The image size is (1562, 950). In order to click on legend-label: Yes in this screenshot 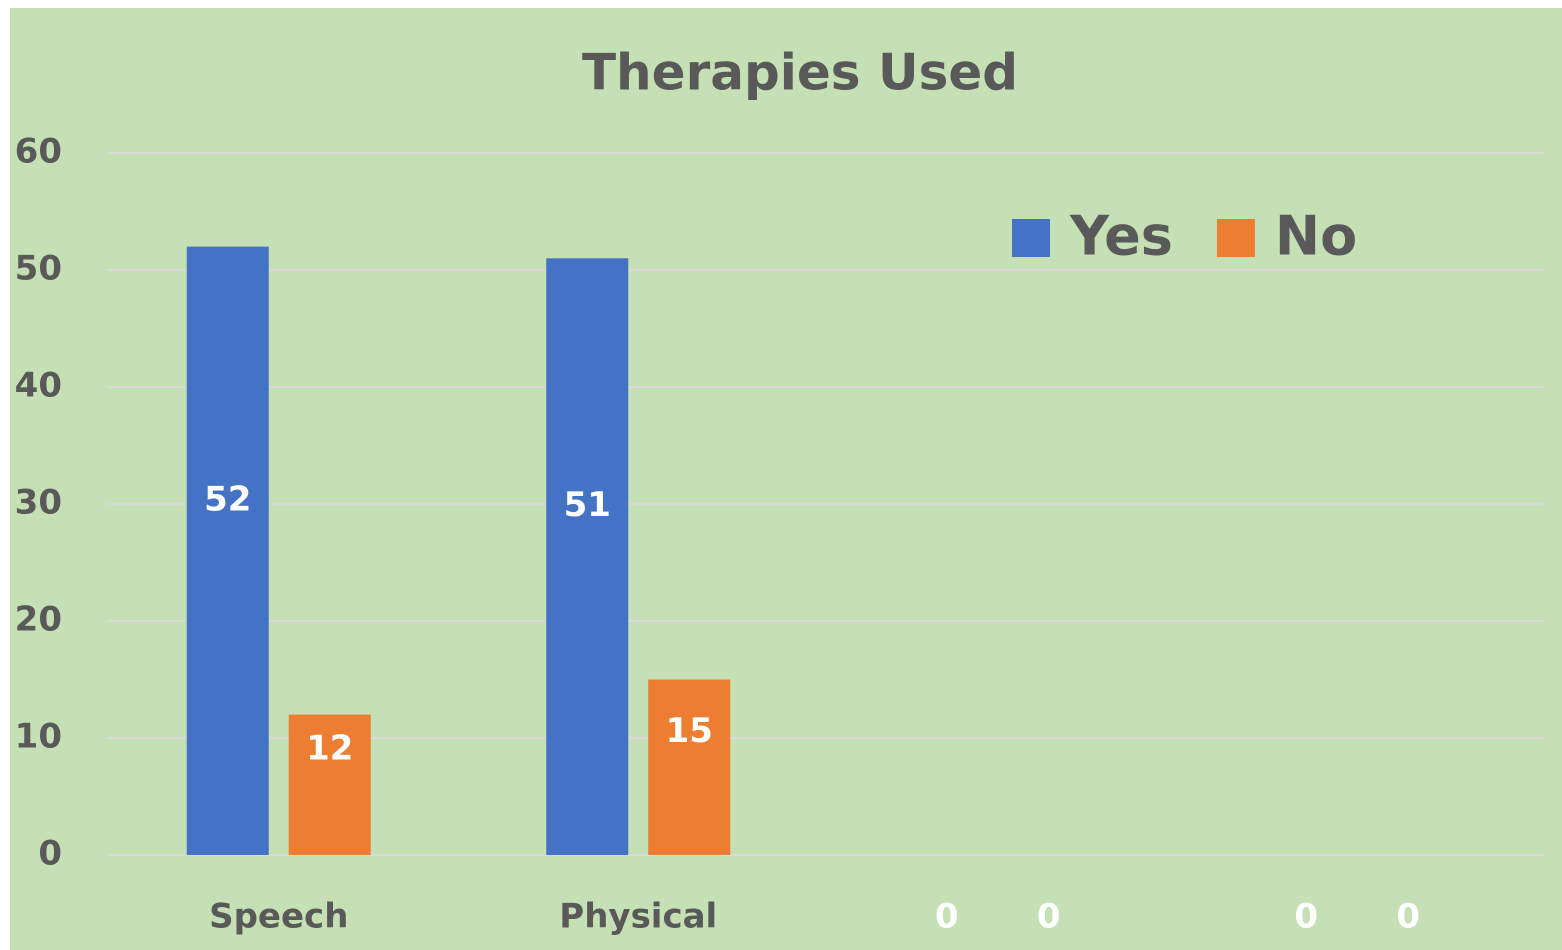, I will do `click(1121, 236)`.